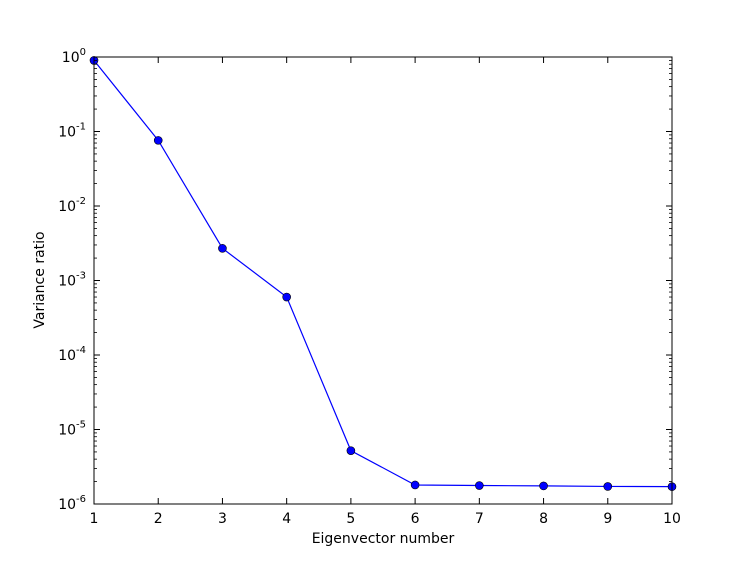  Describe the element at coordinates (72, 205) in the screenshot. I see `y-tick-label: 10⁻²` at that location.